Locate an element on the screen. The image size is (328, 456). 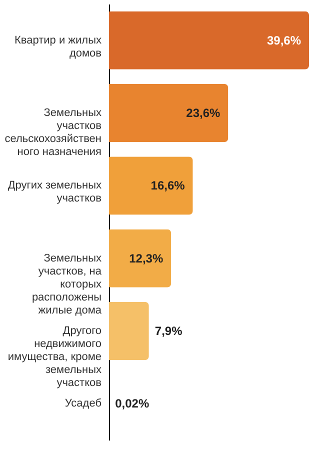
data-label: 39,6% is located at coordinates (284, 40).